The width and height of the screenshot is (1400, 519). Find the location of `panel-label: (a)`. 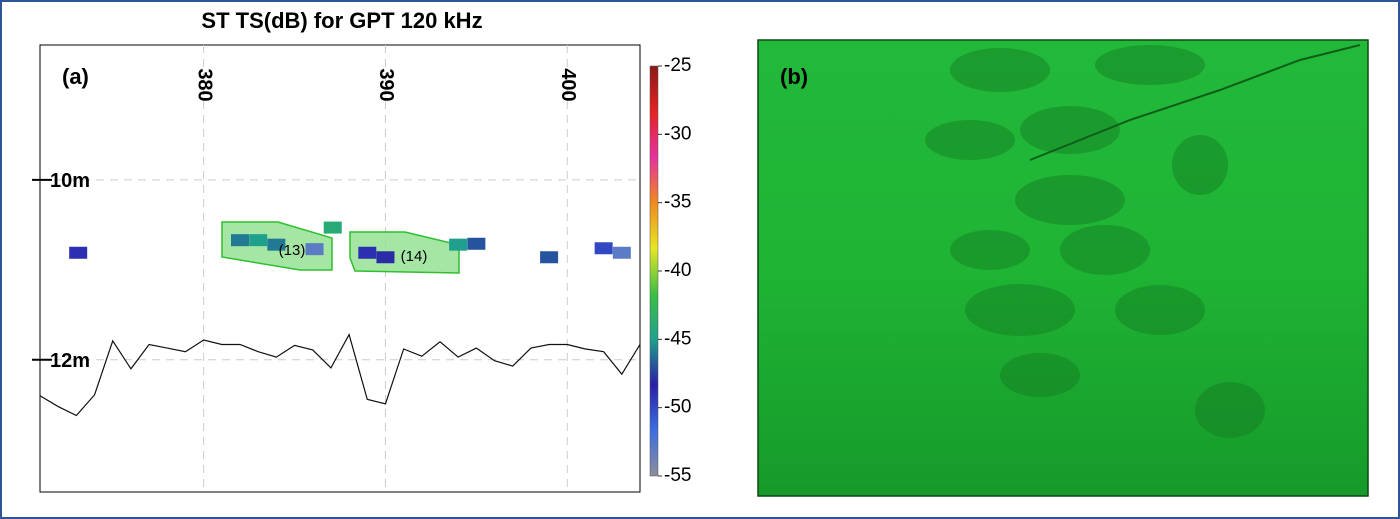

panel-label: (a) is located at coordinates (75, 76).